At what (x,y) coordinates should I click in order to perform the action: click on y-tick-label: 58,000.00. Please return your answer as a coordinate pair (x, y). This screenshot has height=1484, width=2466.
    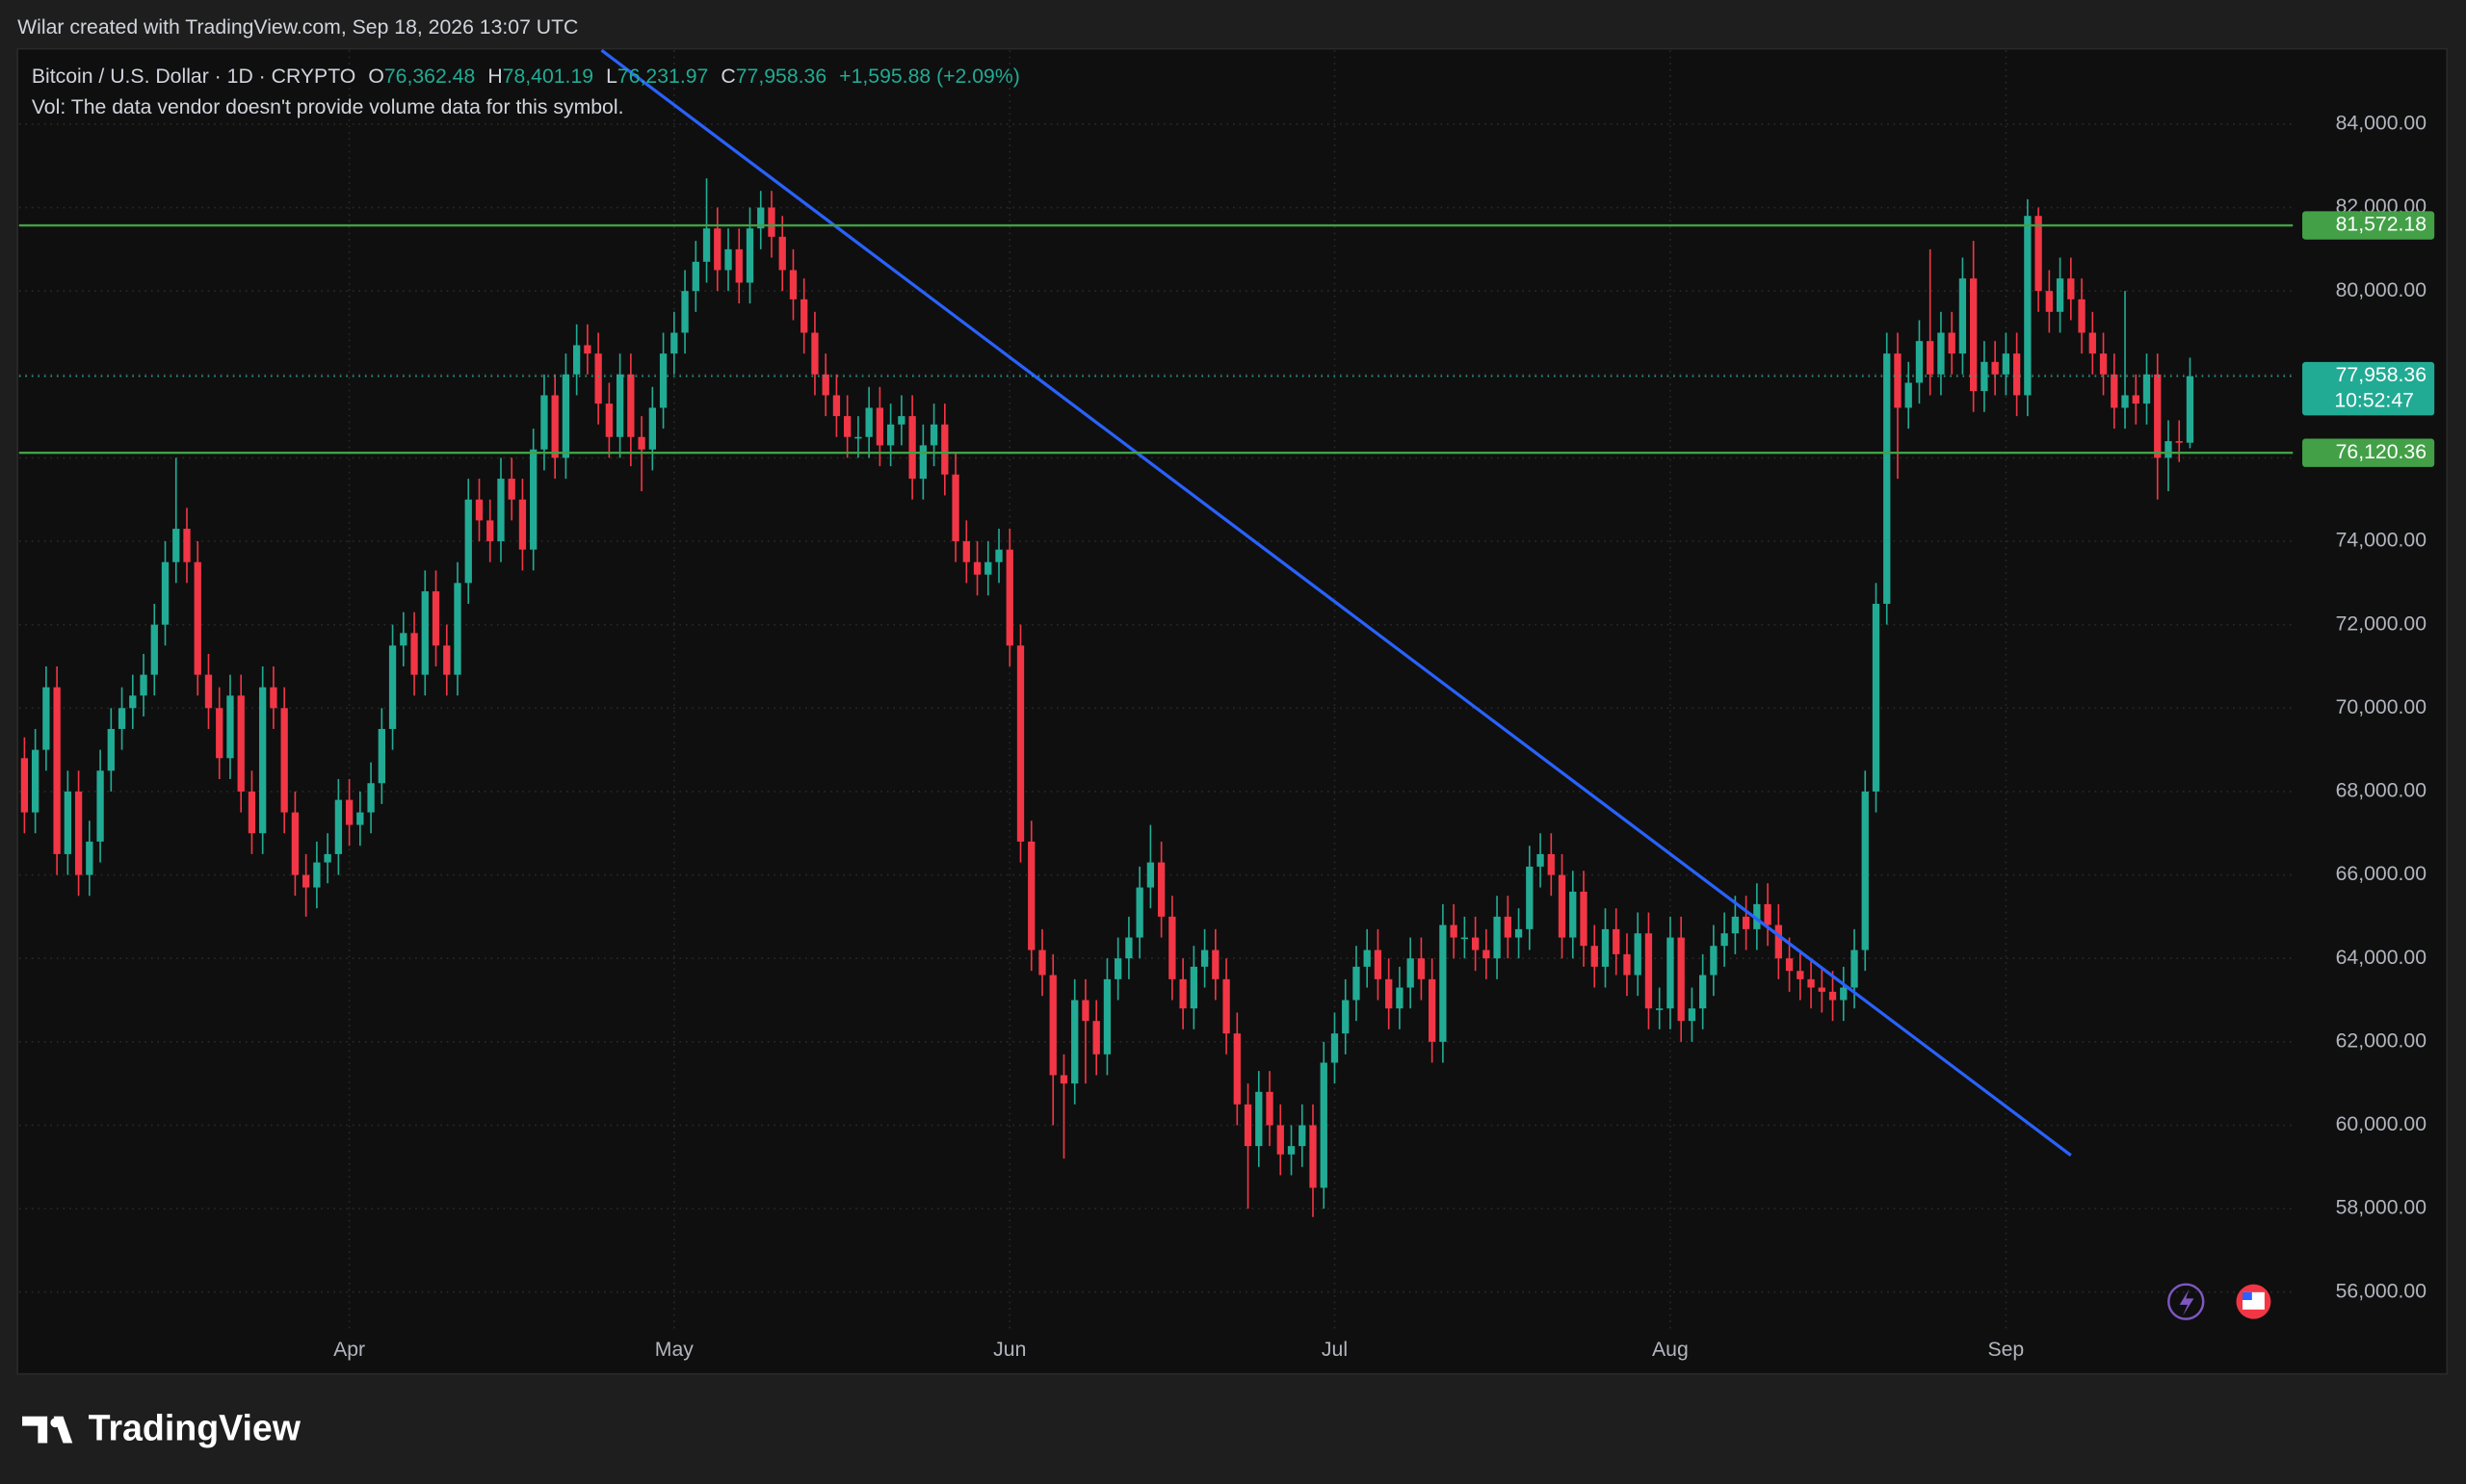
    Looking at the image, I should click on (2381, 1208).